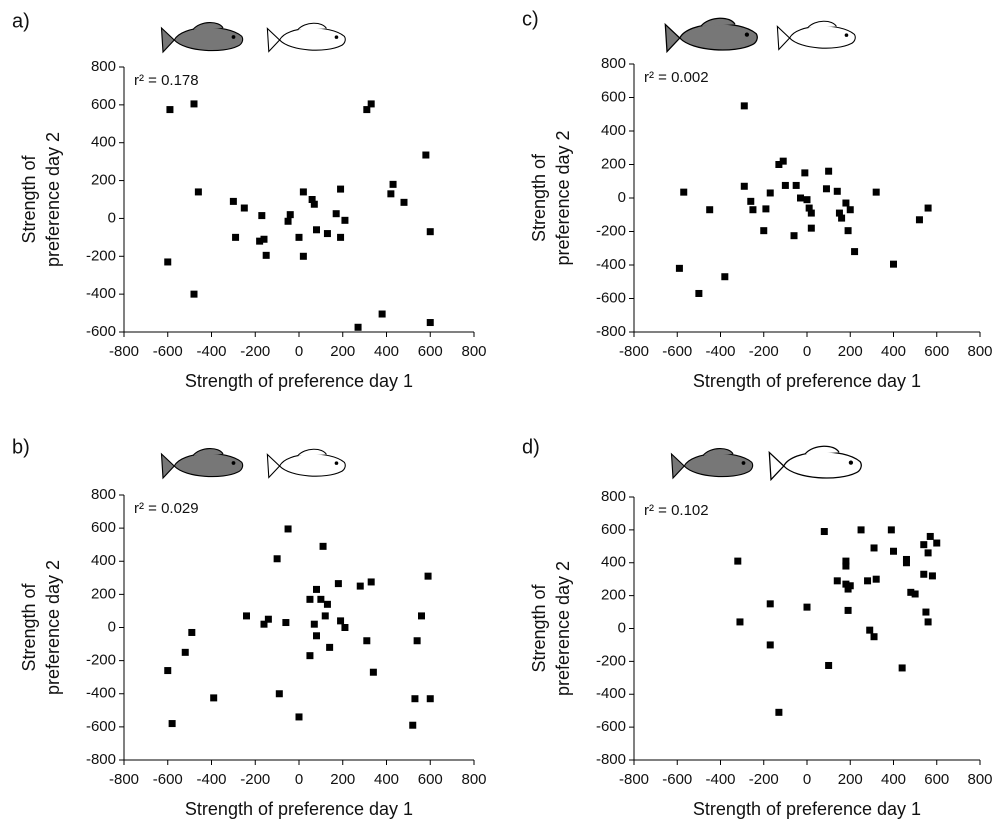 The width and height of the screenshot is (1000, 827). I want to click on fish-fin, so click(312, 452).